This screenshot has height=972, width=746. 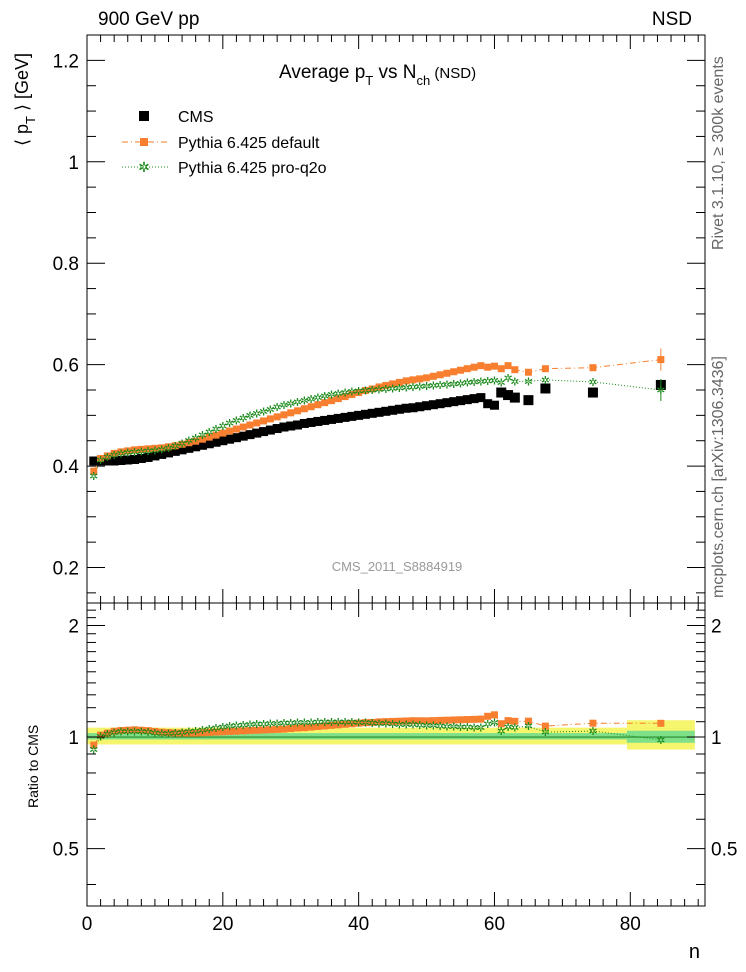 I want to click on ratio-y-tick-label: 1, so click(x=73, y=738).